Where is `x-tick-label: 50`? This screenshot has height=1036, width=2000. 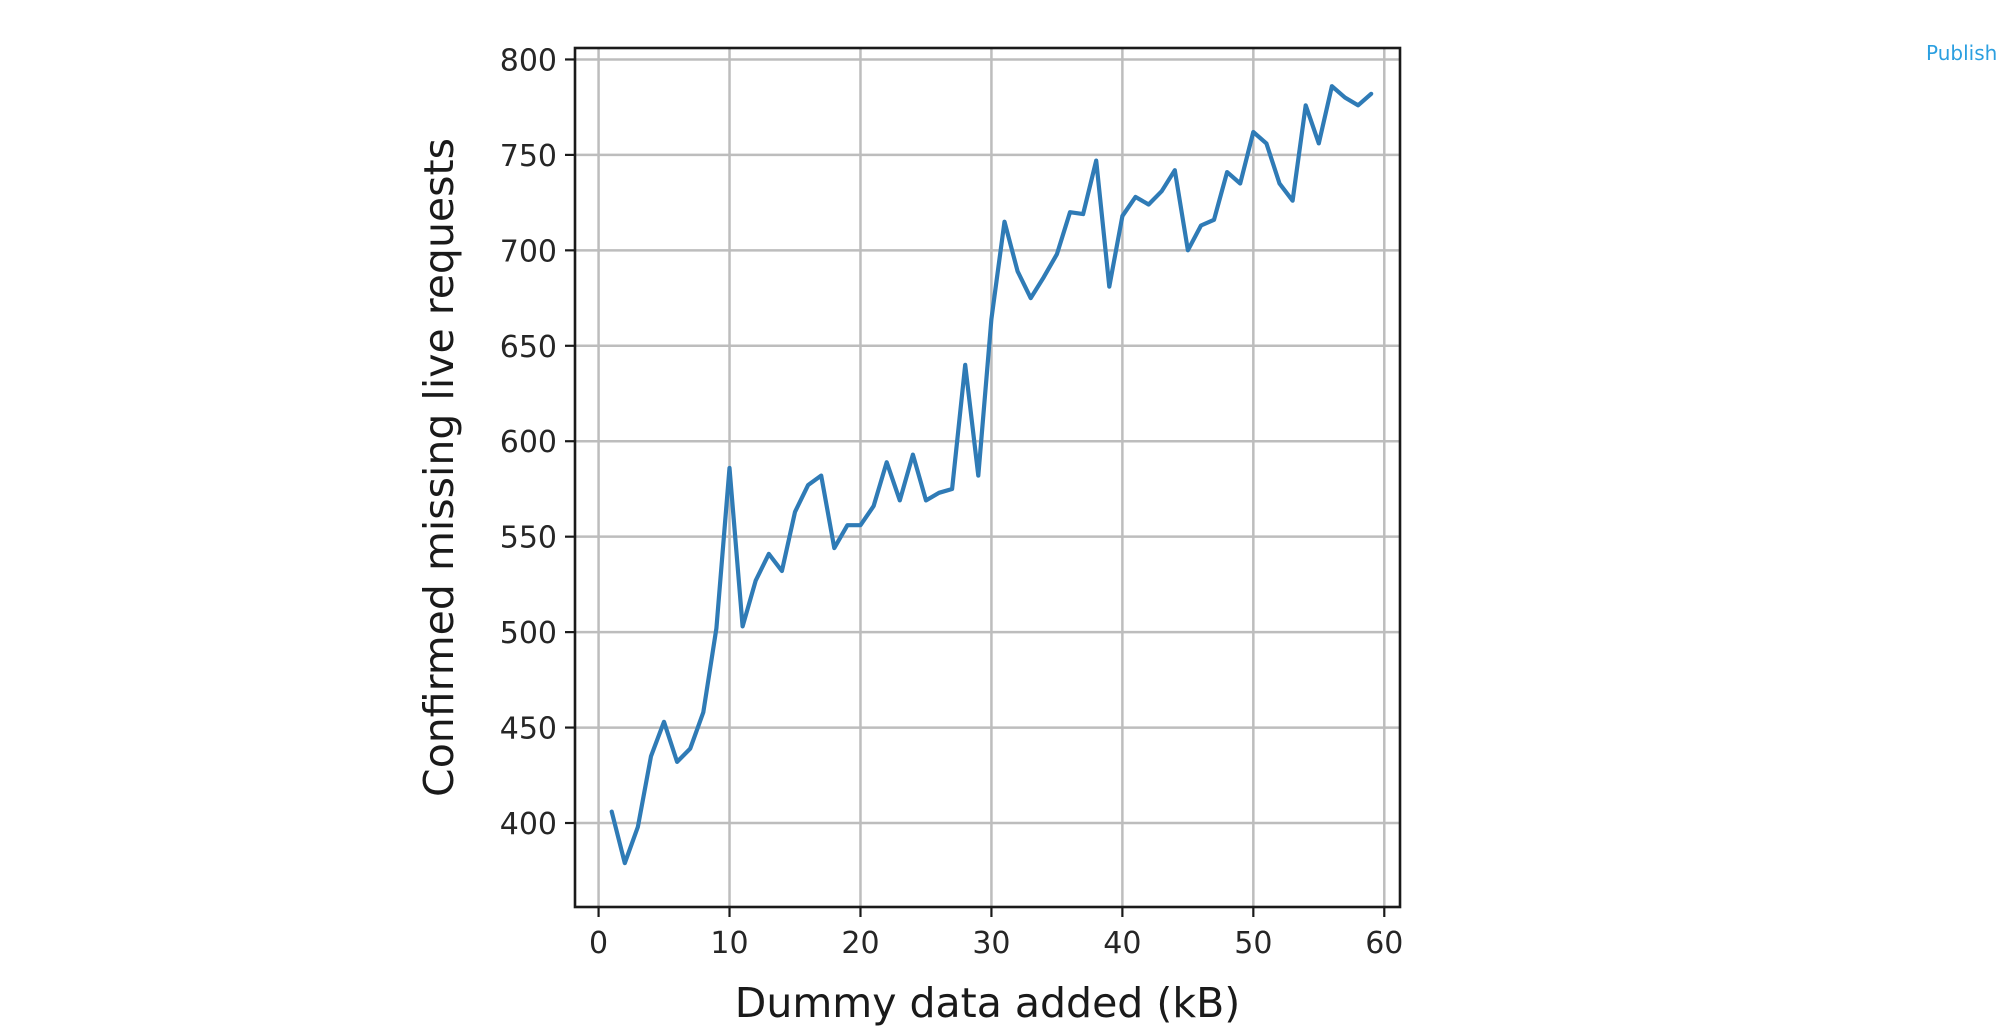 x-tick-label: 50 is located at coordinates (1253, 943).